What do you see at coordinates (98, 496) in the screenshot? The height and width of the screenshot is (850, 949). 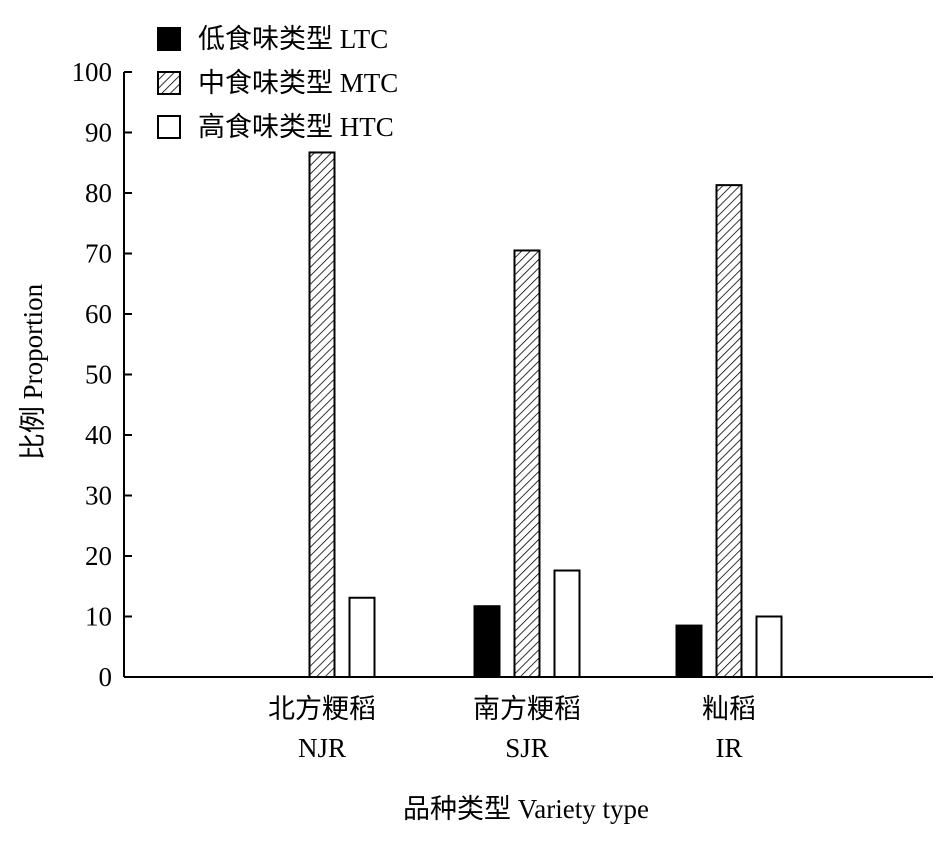 I see `y-tick-label: 30` at bounding box center [98, 496].